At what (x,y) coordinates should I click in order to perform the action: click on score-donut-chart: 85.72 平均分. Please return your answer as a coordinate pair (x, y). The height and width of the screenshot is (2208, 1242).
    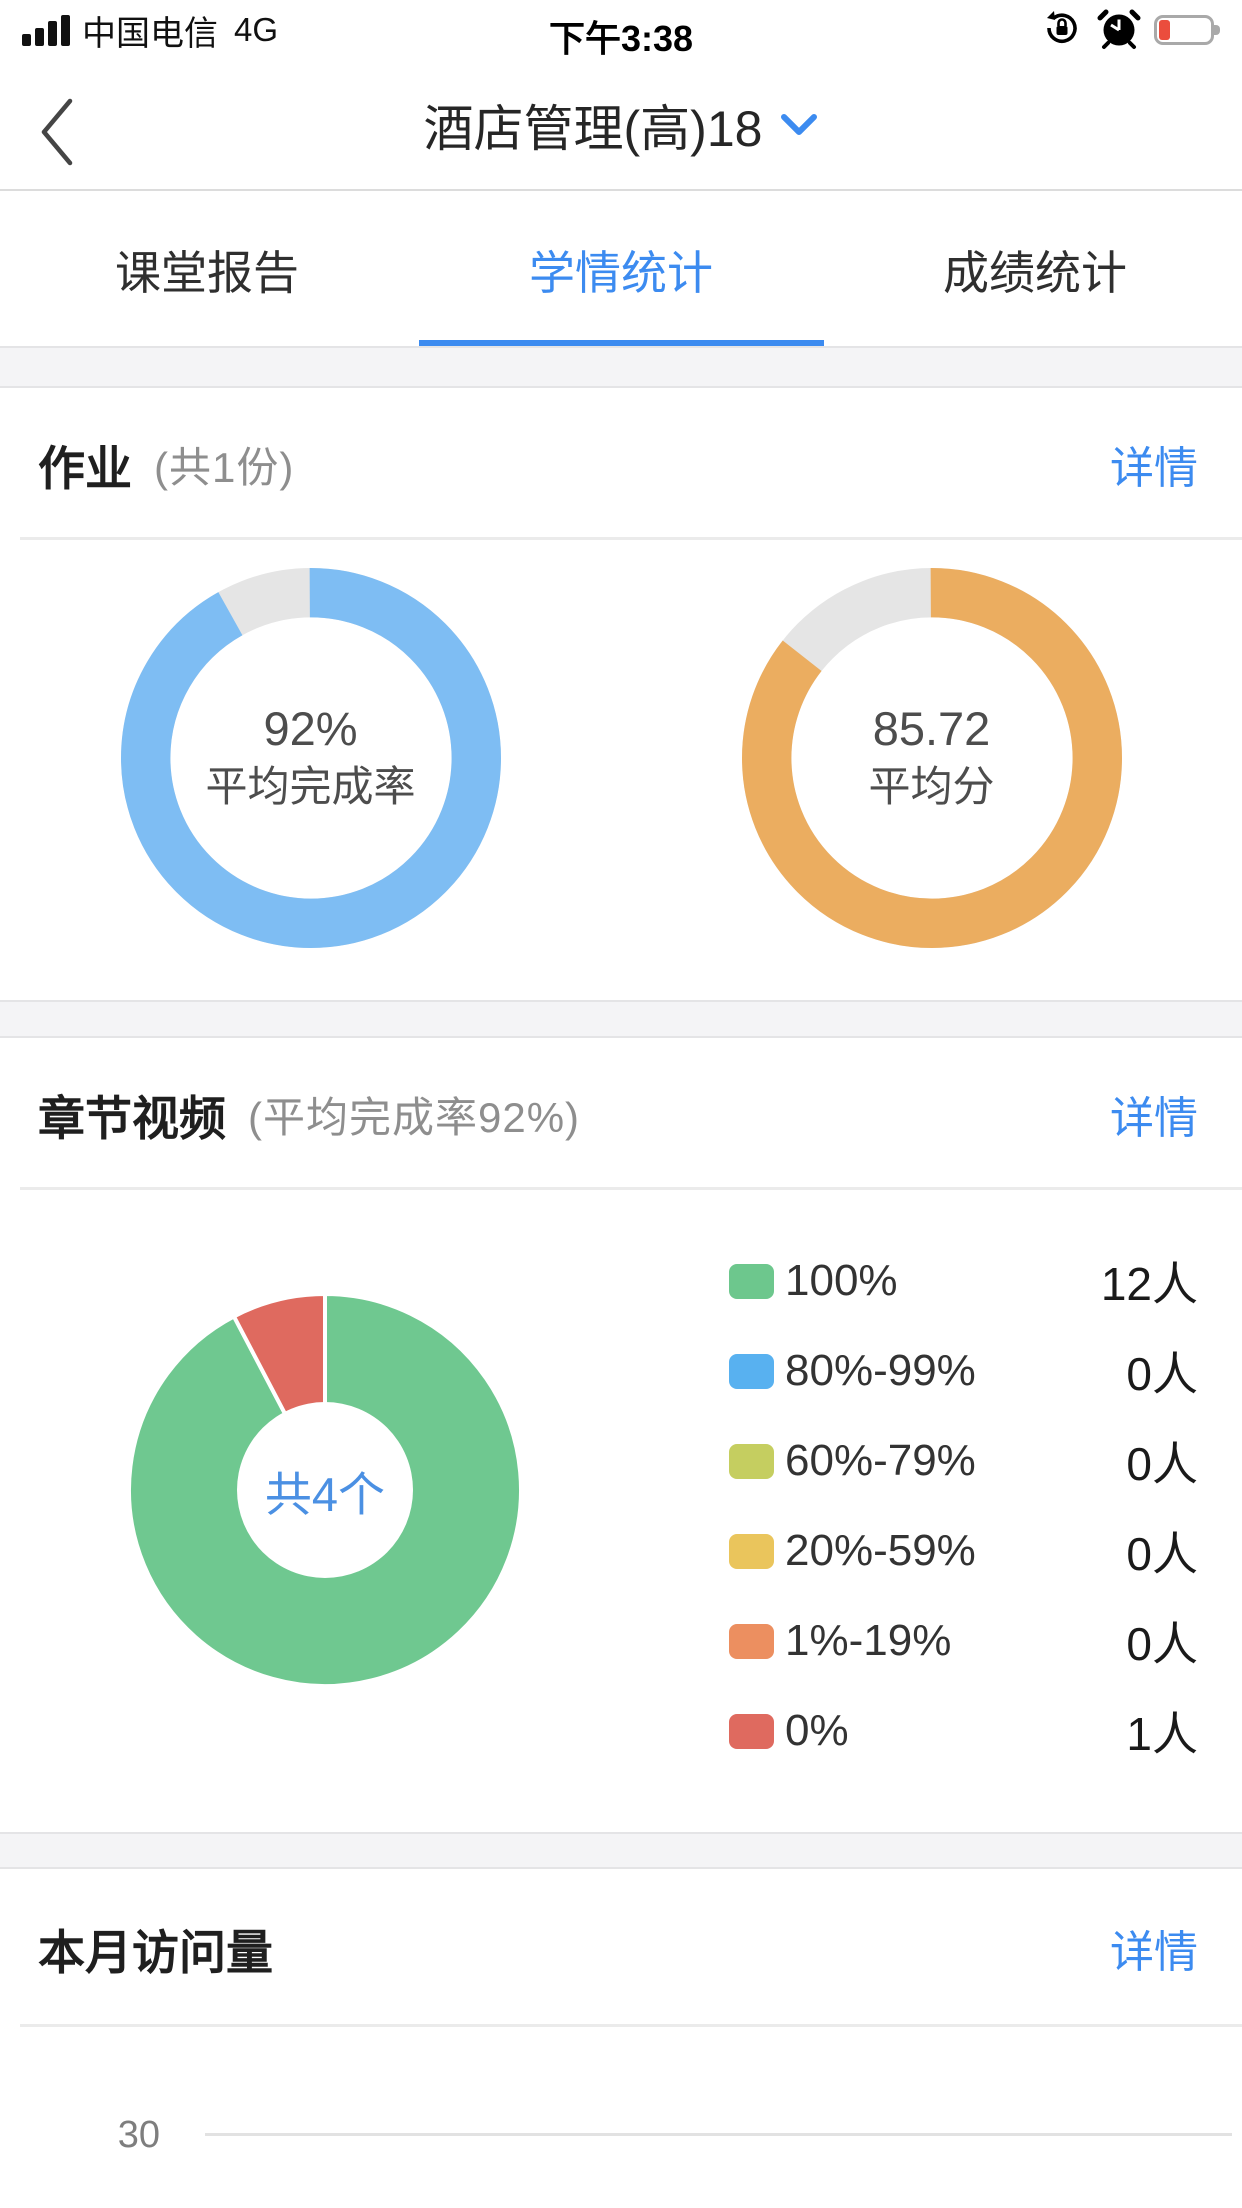
    Looking at the image, I should click on (931, 752).